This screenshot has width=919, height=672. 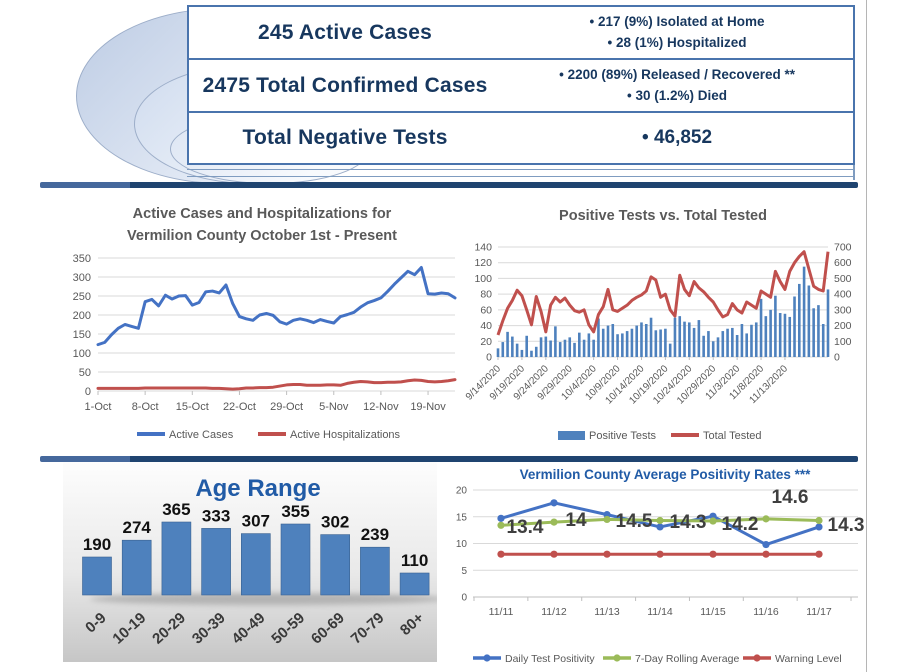 I want to click on bar-value-label: 365, so click(x=176, y=509).